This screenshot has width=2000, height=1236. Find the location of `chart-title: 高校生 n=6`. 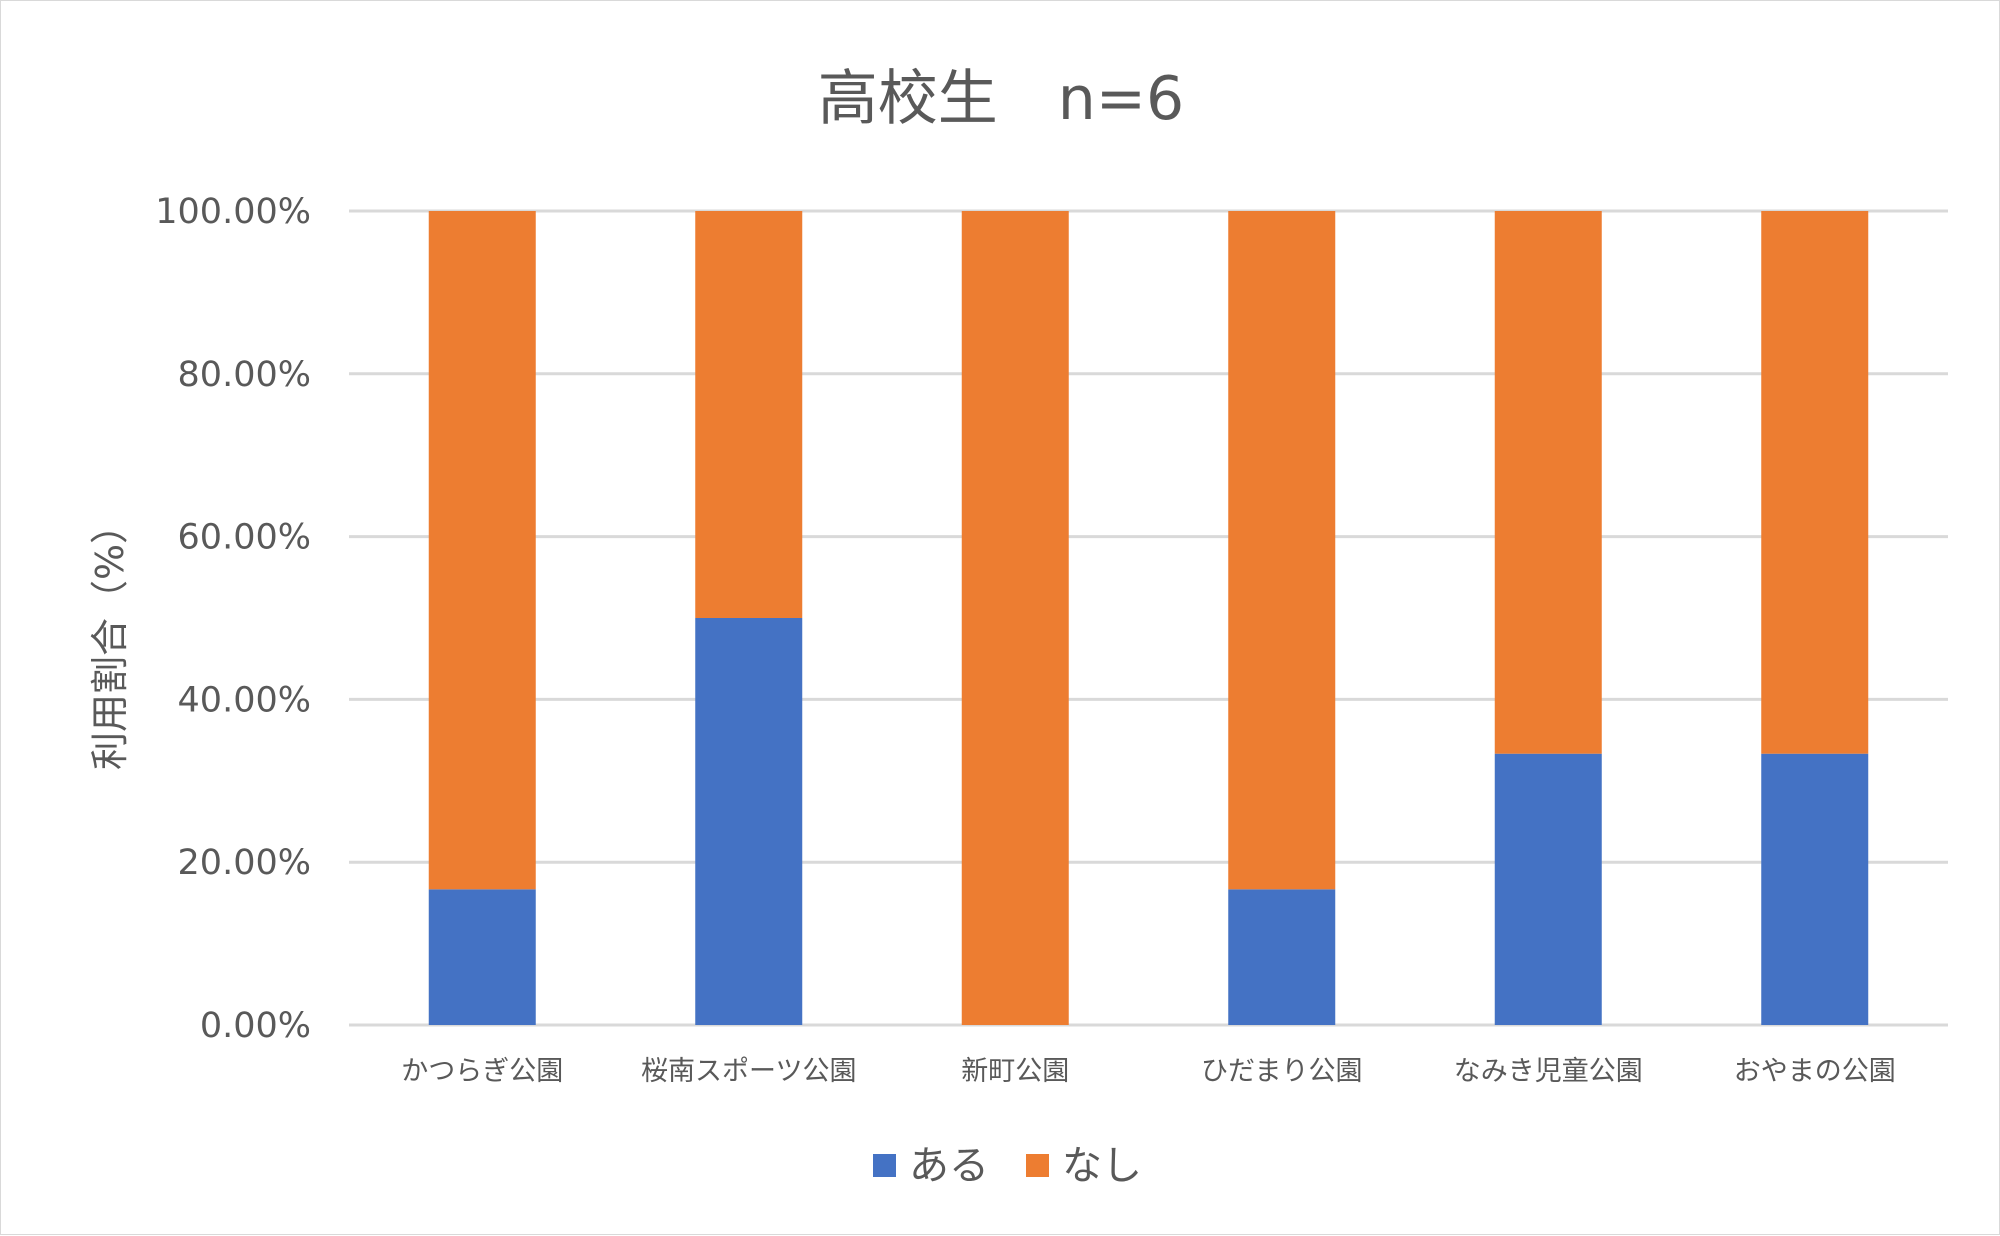

chart-title: 高校生 n=6 is located at coordinates (1001, 99).